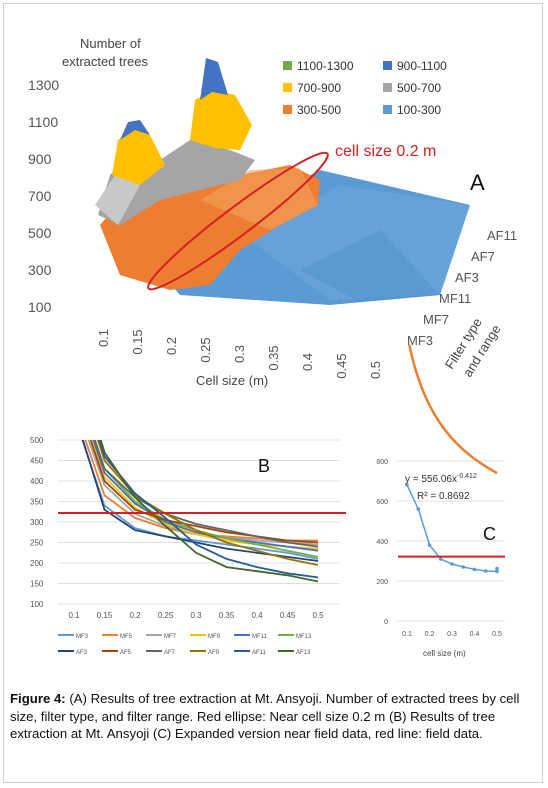  I want to click on x-tick-label-b: 0.3, so click(196, 615).